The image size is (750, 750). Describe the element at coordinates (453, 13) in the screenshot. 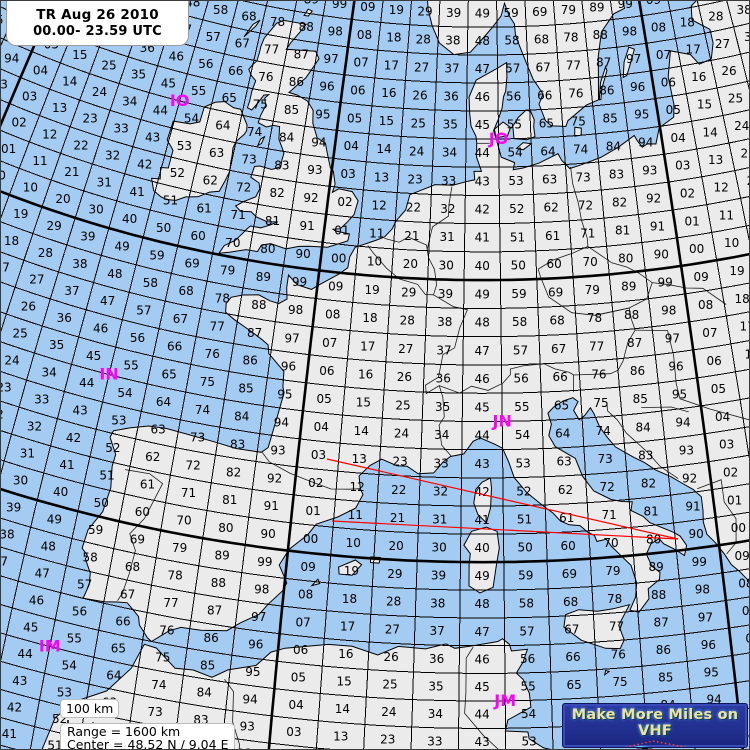

I see `grid-square-label: 39` at that location.